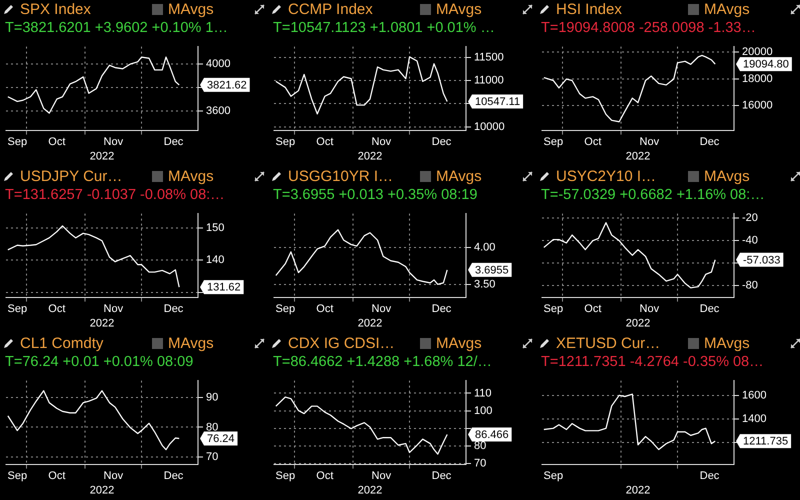 This screenshot has height=500, width=800. What do you see at coordinates (489, 80) in the screenshot?
I see `y-tick-label: 11000` at bounding box center [489, 80].